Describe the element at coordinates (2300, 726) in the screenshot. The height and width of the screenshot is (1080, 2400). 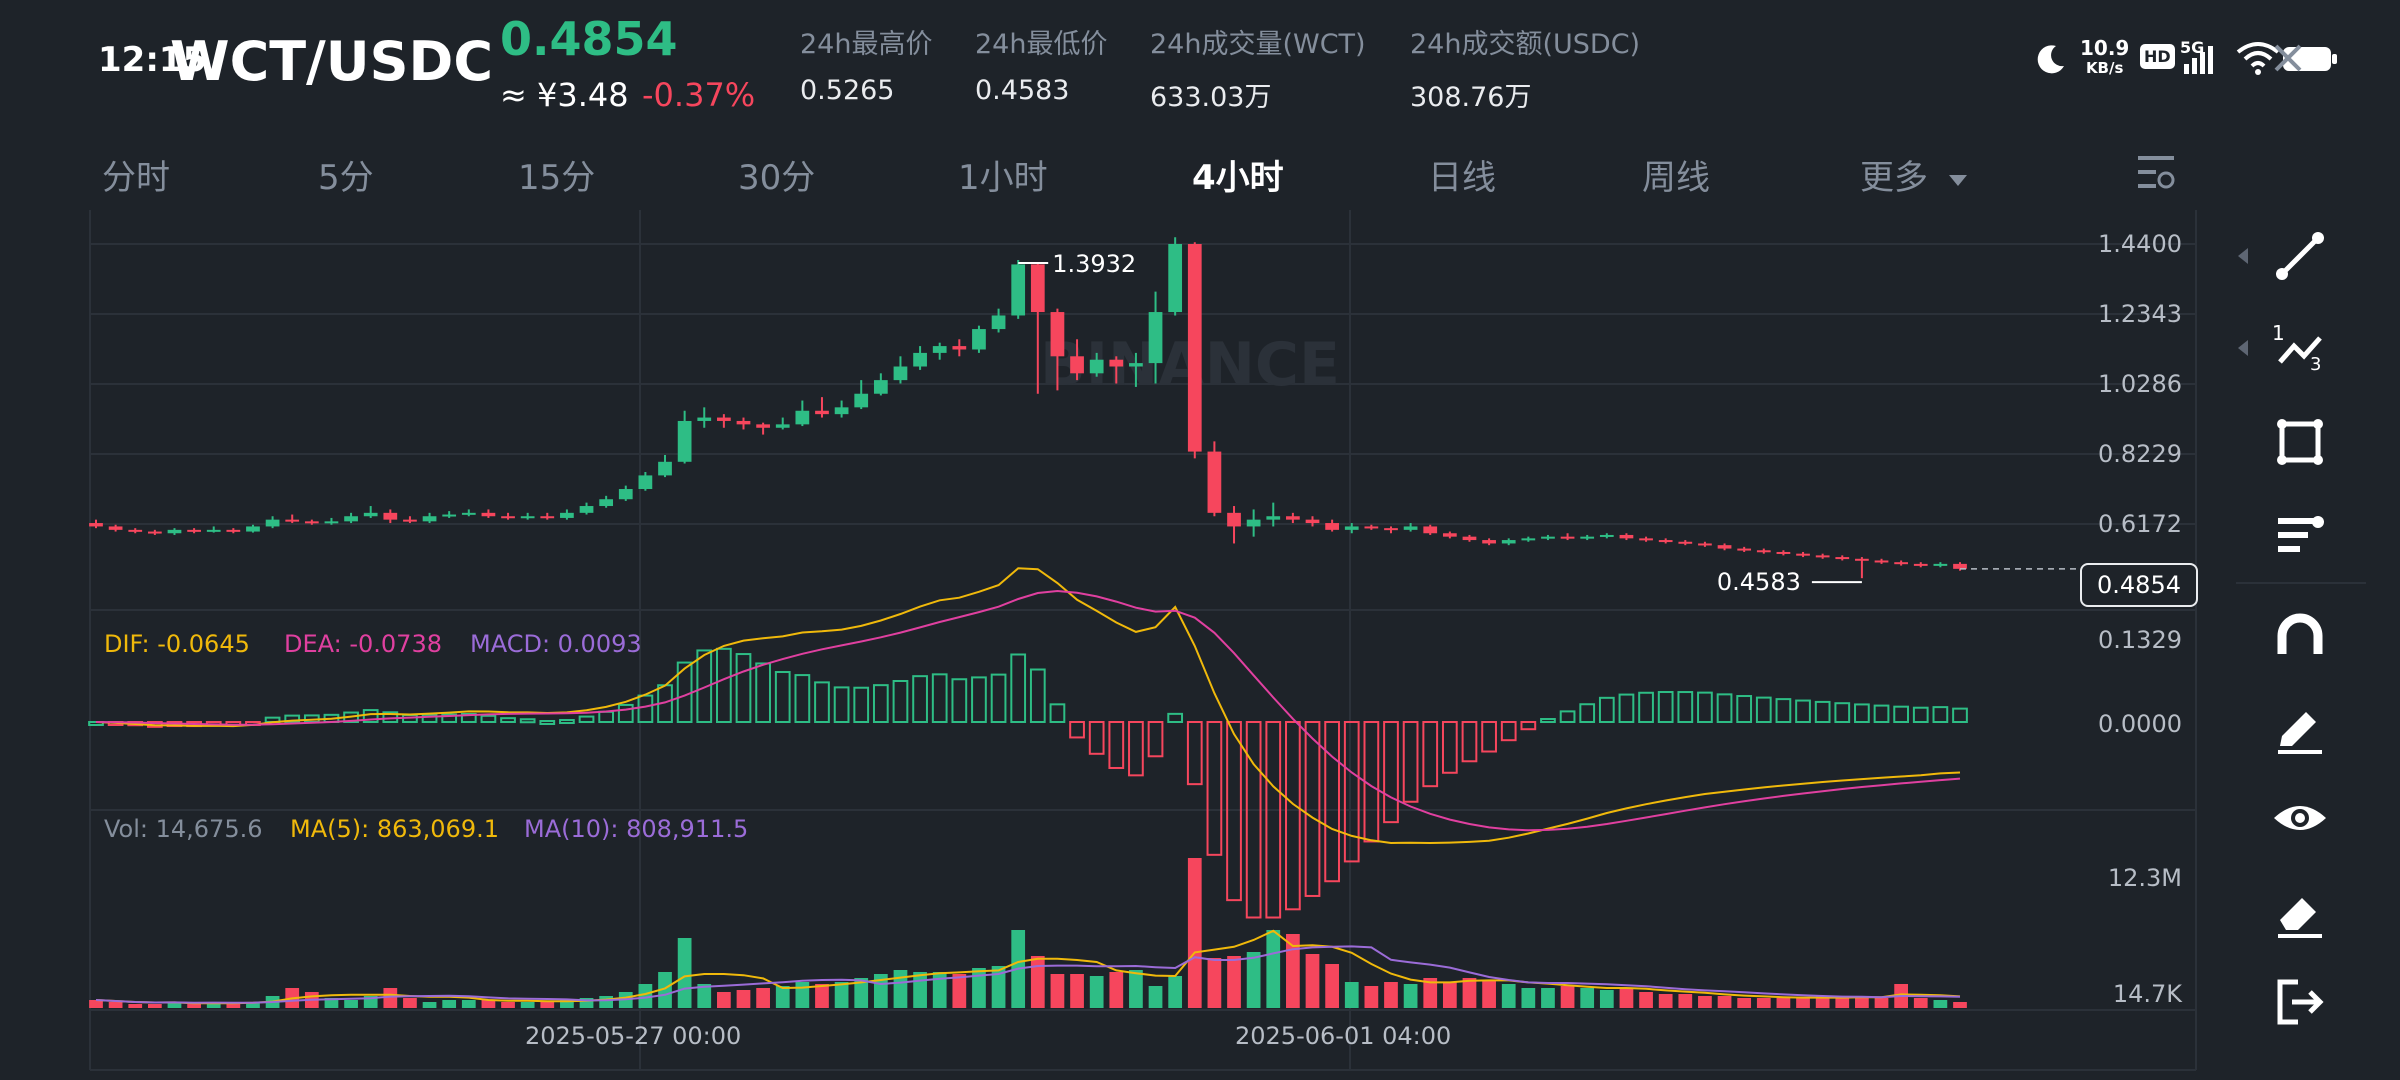
I see `pencil-icon` at that location.